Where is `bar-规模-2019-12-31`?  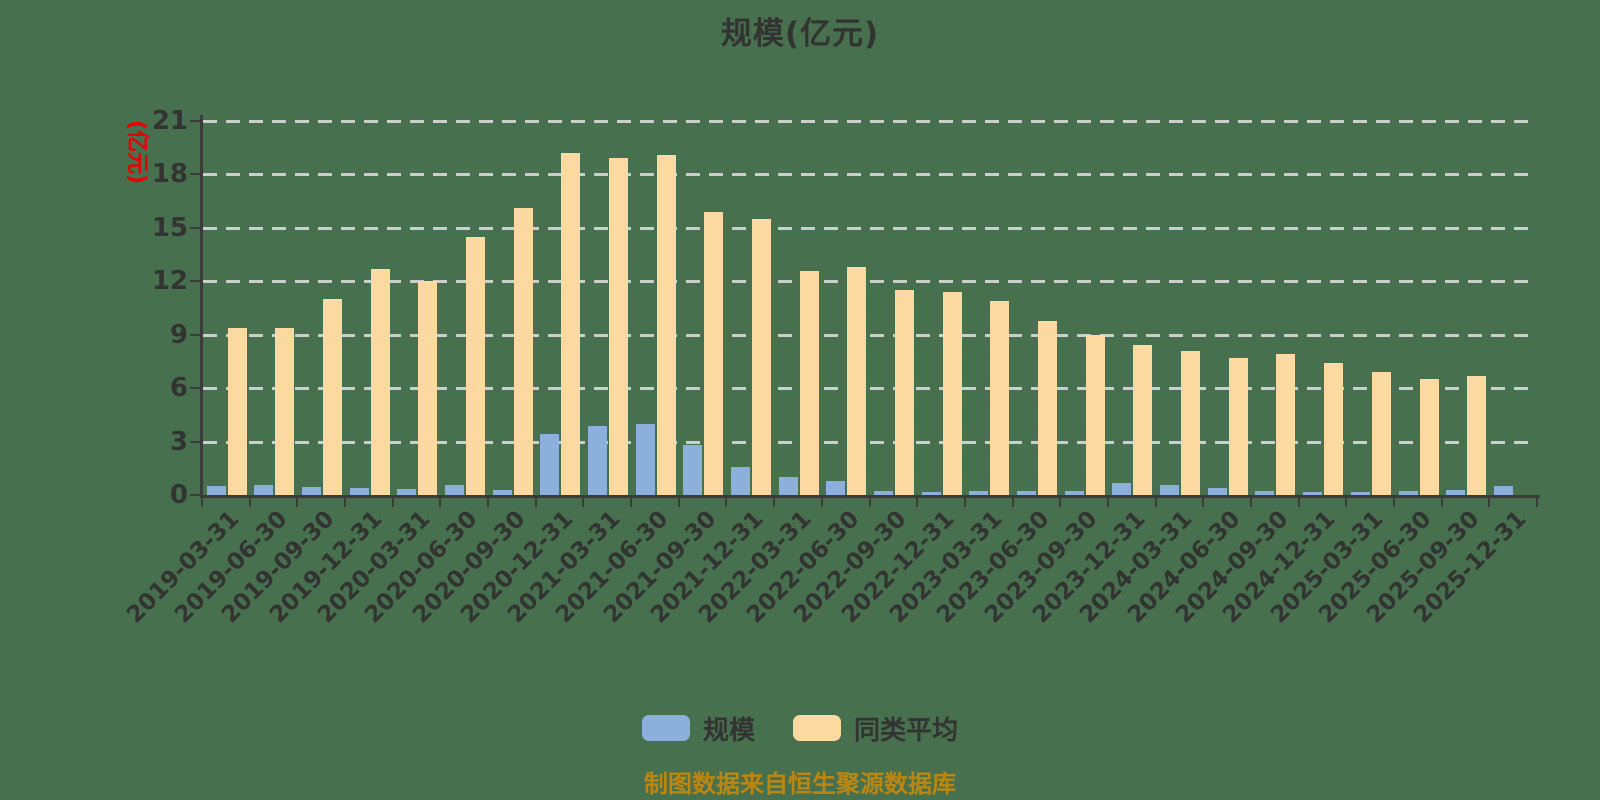 bar-规模-2019-12-31 is located at coordinates (359, 491).